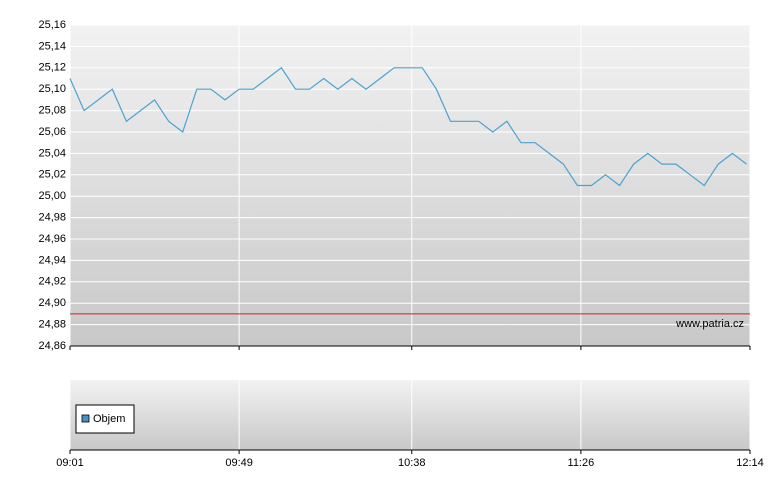  I want to click on y-tick-label: 25,04, so click(52, 153).